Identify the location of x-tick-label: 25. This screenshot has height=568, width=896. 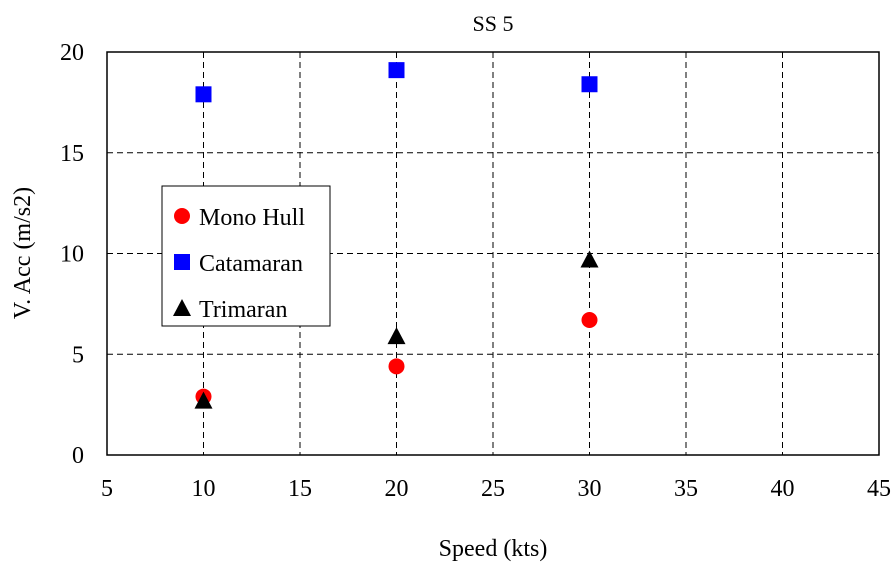
(493, 489).